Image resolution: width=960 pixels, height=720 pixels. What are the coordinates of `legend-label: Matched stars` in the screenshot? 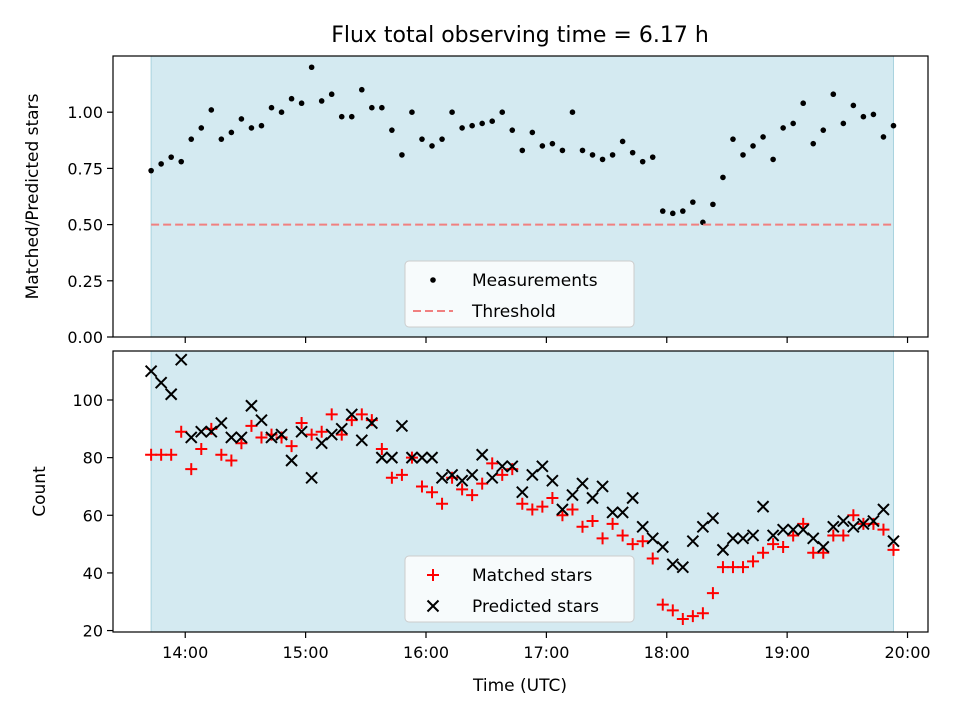 It's located at (532, 576).